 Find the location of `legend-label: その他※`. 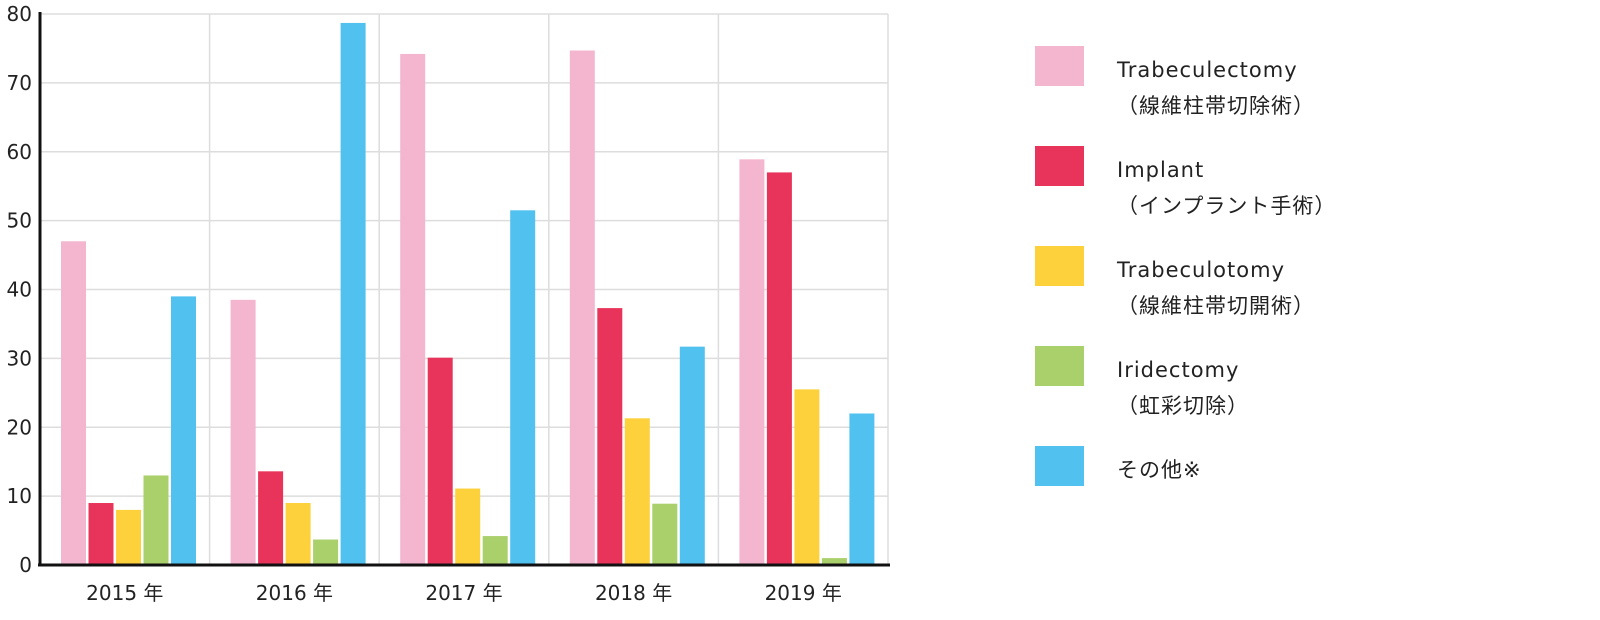

legend-label: その他※ is located at coordinates (1159, 470).